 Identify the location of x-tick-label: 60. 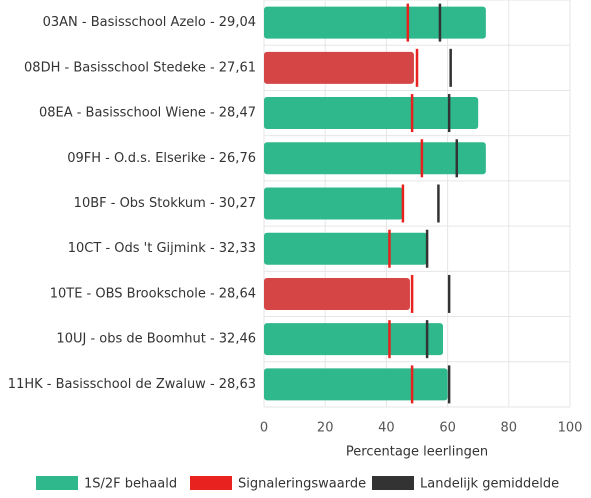
(447, 428).